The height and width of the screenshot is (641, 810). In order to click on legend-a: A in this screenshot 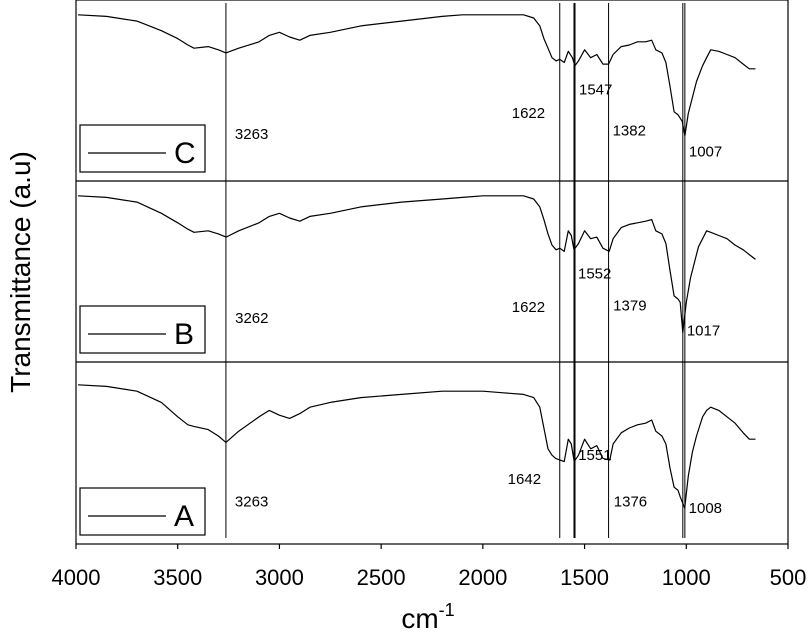, I will do `click(142, 511)`.